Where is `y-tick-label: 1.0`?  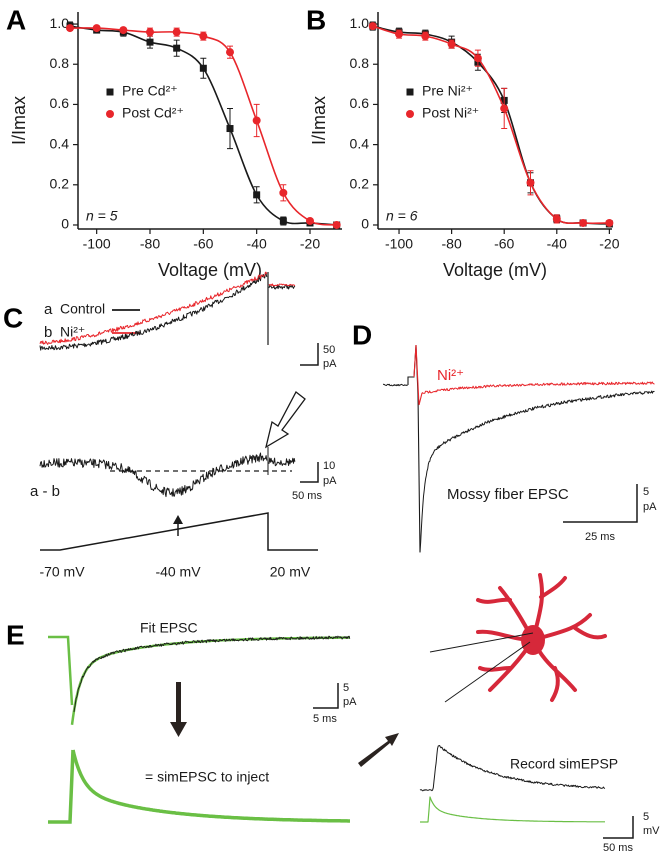 y-tick-label: 1.0 is located at coordinates (360, 23).